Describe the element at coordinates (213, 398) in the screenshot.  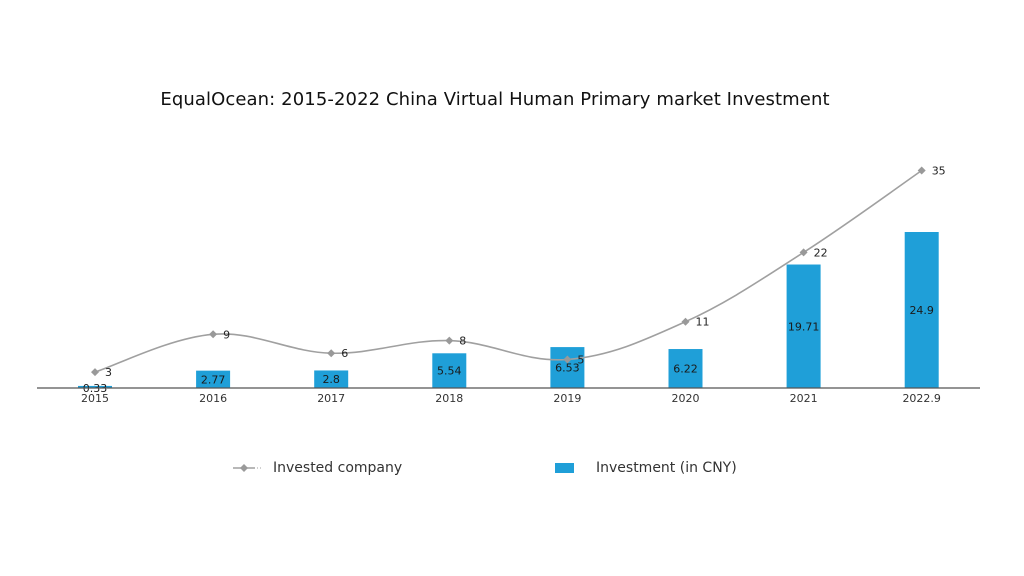
I see `x-tick-2016: 2016` at that location.